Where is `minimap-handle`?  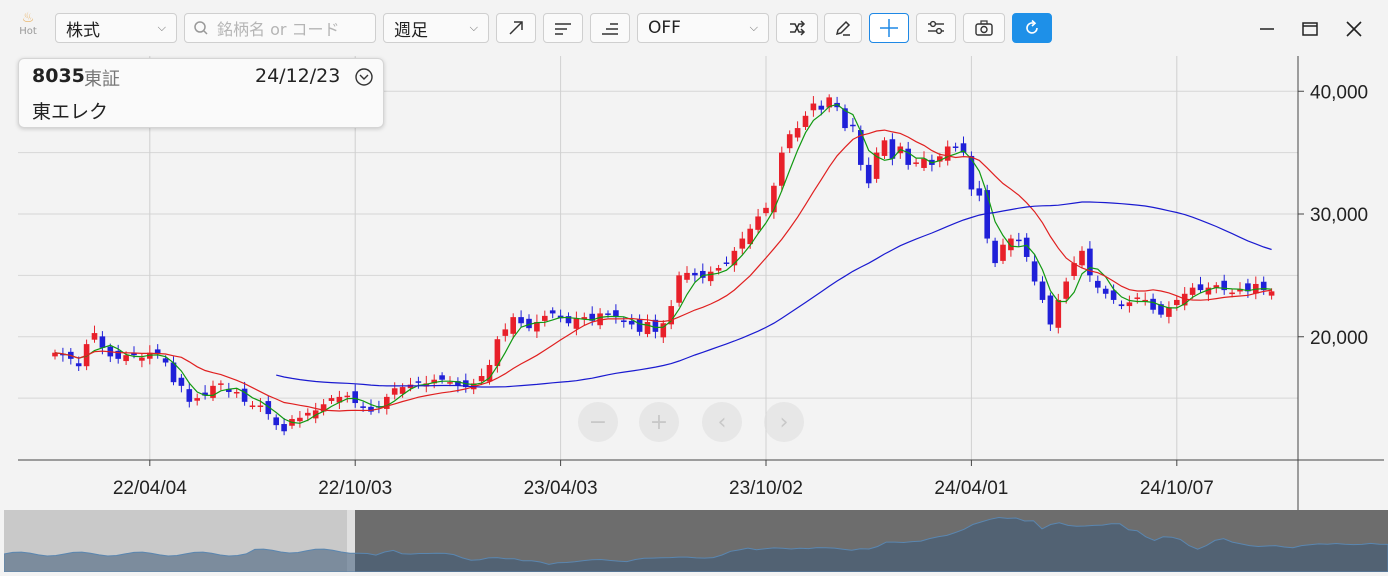
minimap-handle is located at coordinates (351, 541).